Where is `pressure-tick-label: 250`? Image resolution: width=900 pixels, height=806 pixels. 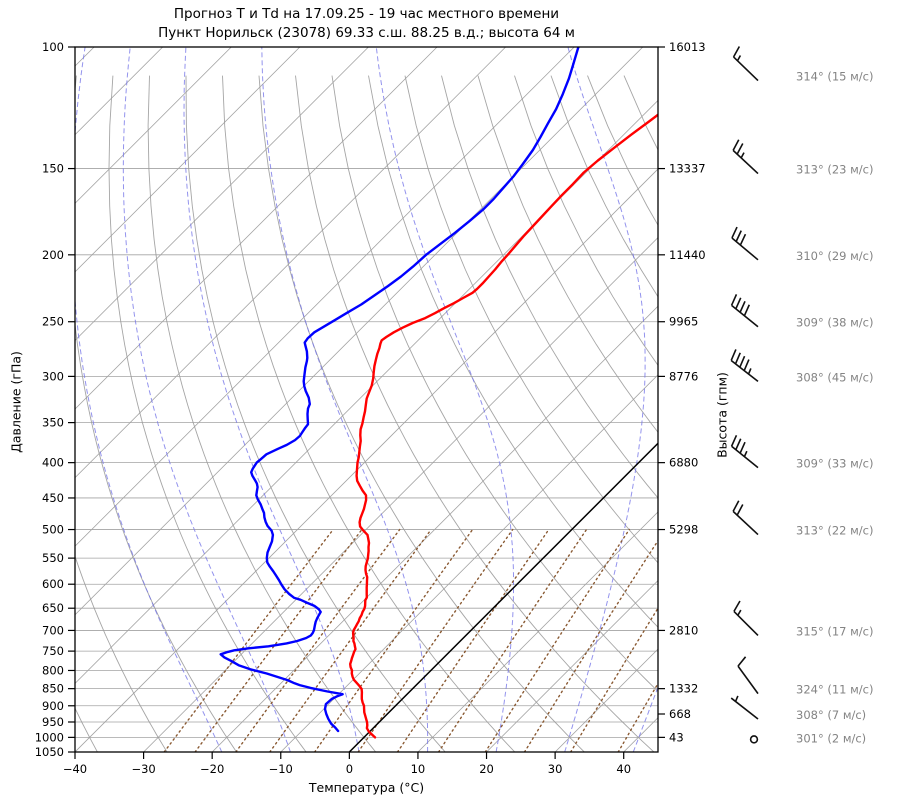 pressure-tick-label: 250 is located at coordinates (53, 322).